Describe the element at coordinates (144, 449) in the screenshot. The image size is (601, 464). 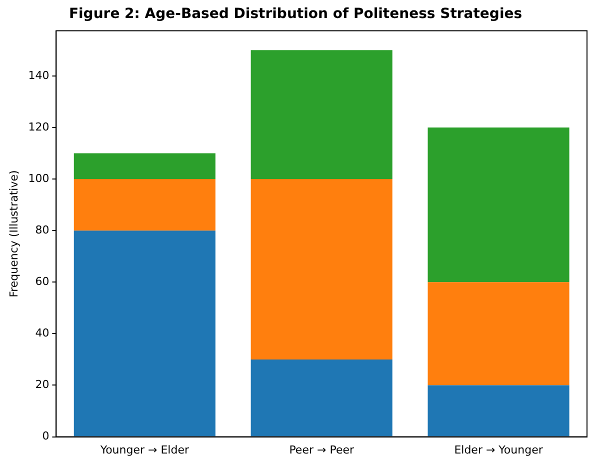
I see `x-tick-label: Younger → Elder` at that location.